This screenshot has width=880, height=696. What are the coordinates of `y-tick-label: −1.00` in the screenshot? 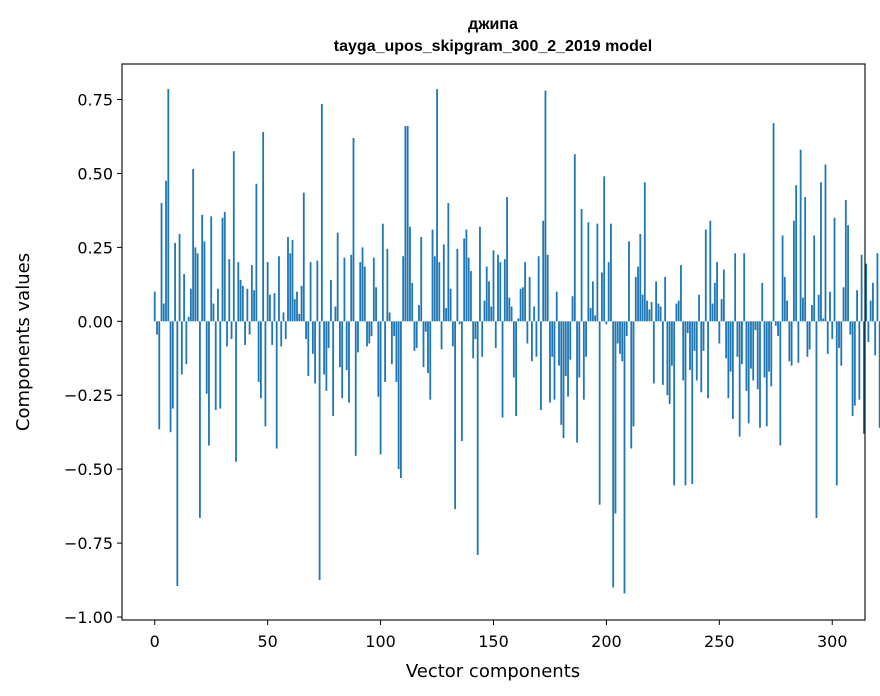 It's located at (88, 617).